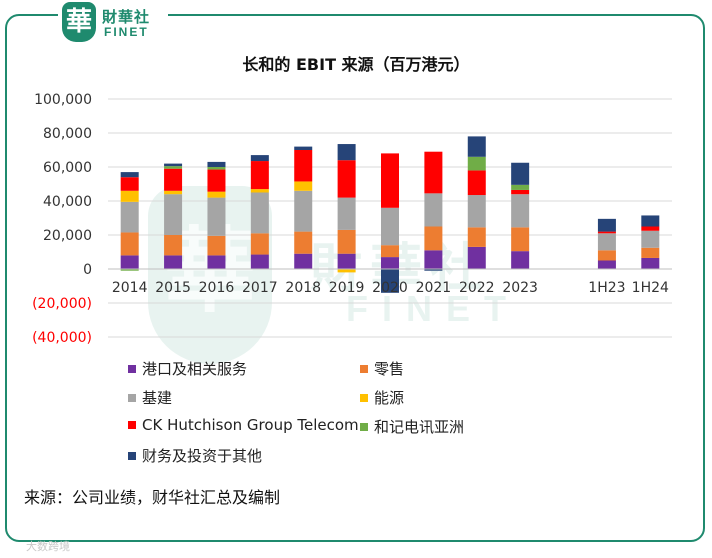  What do you see at coordinates (389, 369) in the screenshot?
I see `legend-label: 零售` at bounding box center [389, 369].